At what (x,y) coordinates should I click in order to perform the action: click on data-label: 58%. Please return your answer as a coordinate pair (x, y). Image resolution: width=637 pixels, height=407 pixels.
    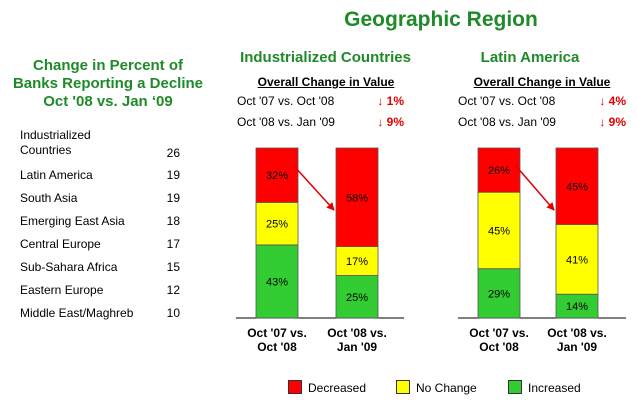
    Looking at the image, I should click on (357, 198).